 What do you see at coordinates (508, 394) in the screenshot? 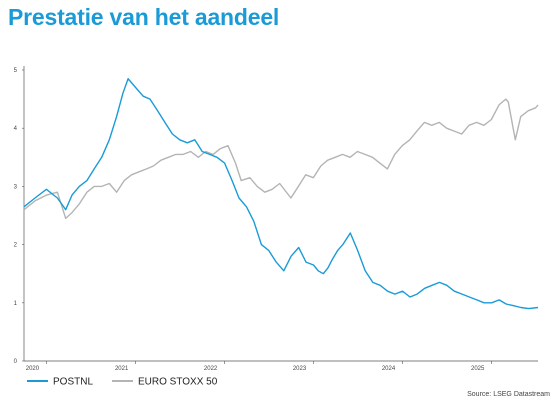
I see `source-note: Source: LSEG Datastream` at bounding box center [508, 394].